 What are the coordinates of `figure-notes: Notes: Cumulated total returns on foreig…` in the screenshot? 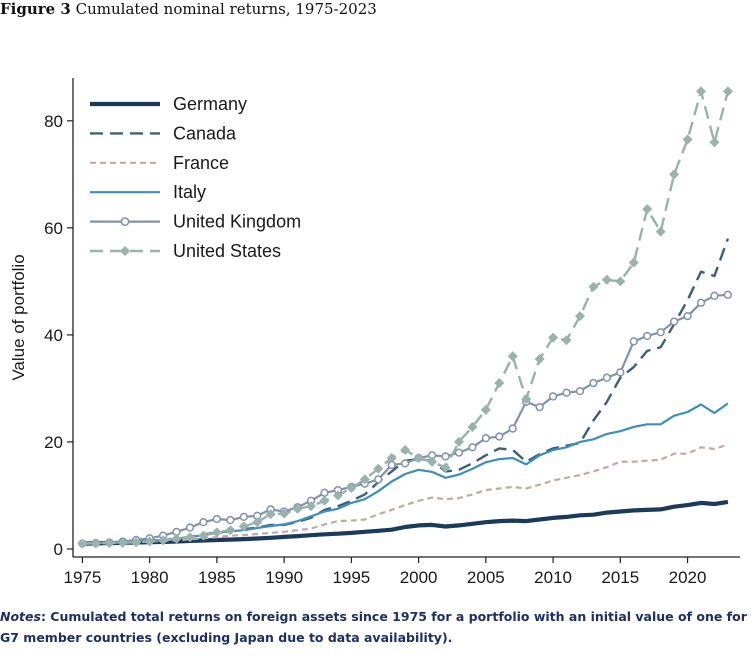 It's located at (375, 627).